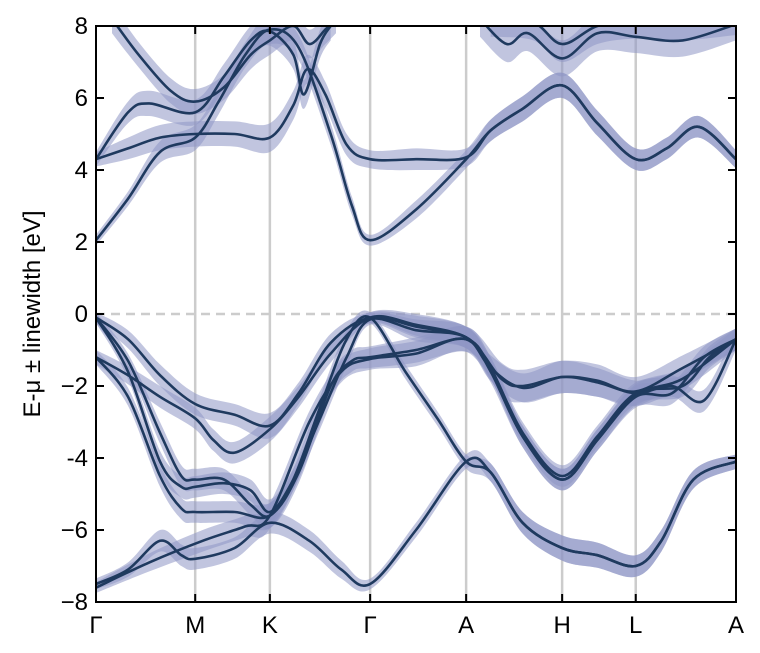  Describe the element at coordinates (77, 458) in the screenshot. I see `y-tick-label-6: -4` at that location.